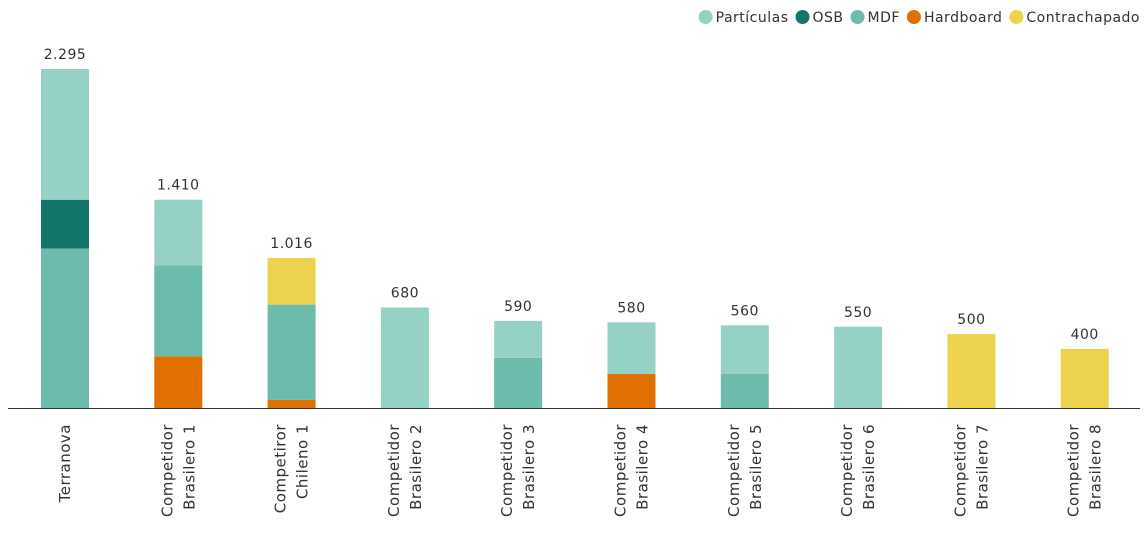 The image size is (1145, 538). What do you see at coordinates (291, 244) in the screenshot?
I see `value-label: 1.016` at bounding box center [291, 244].